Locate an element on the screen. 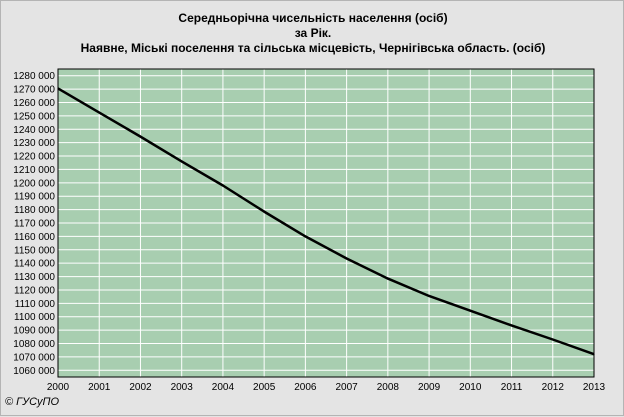  y-tick-label: 1240 000 is located at coordinates (34, 130).